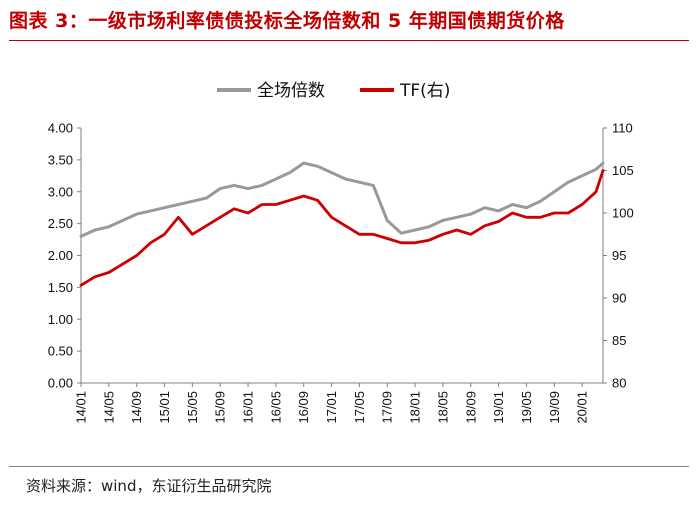 The width and height of the screenshot is (700, 506). I want to click on x-tick-label: 18/05, so click(442, 407).